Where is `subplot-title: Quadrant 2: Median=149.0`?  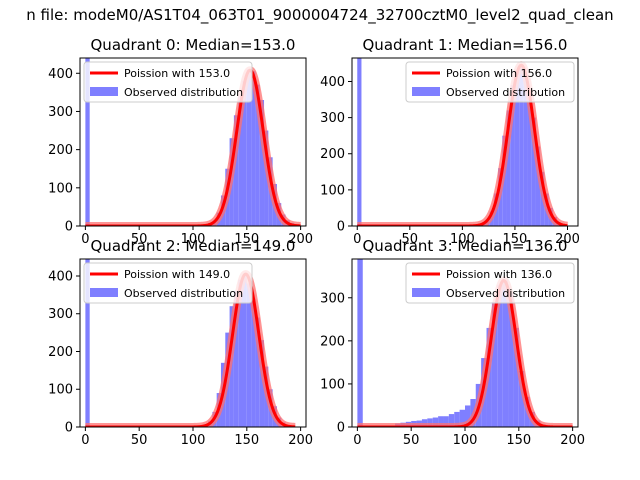
subplot-title: Quadrant 2: Median=149.0 is located at coordinates (193, 246).